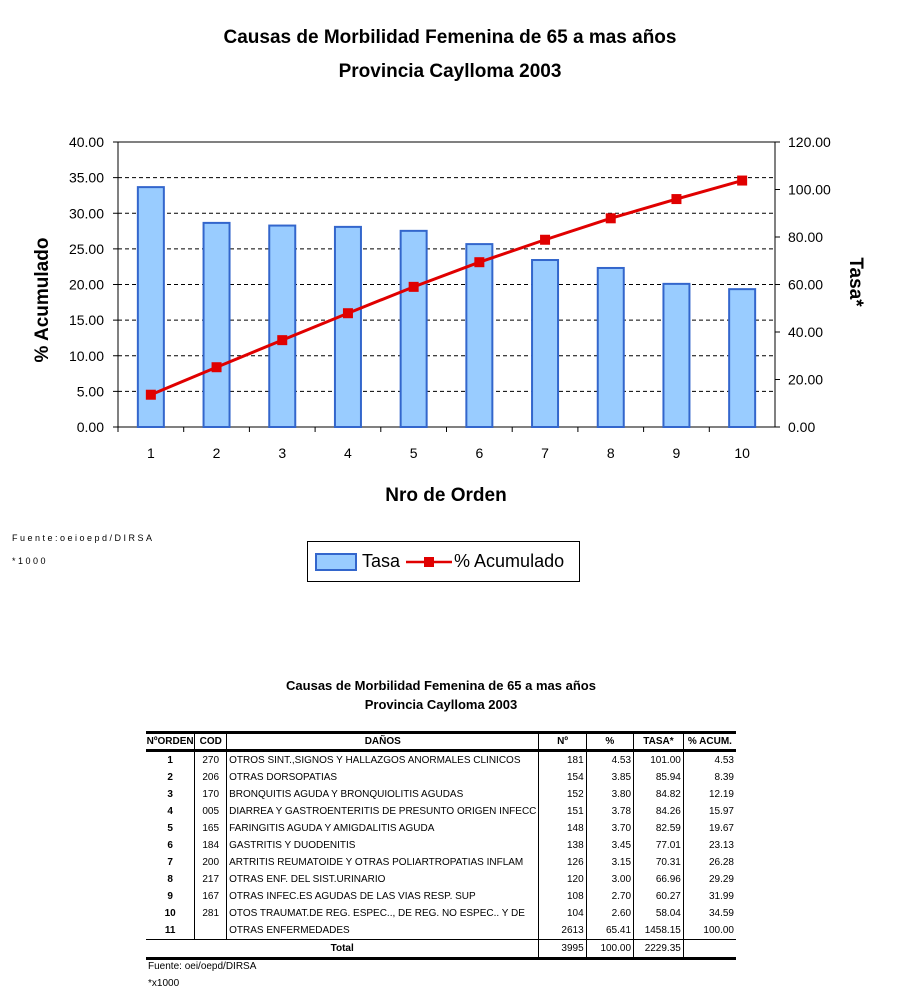 This screenshot has height=1000, width=900. I want to click on table-cell: 120, so click(562, 879).